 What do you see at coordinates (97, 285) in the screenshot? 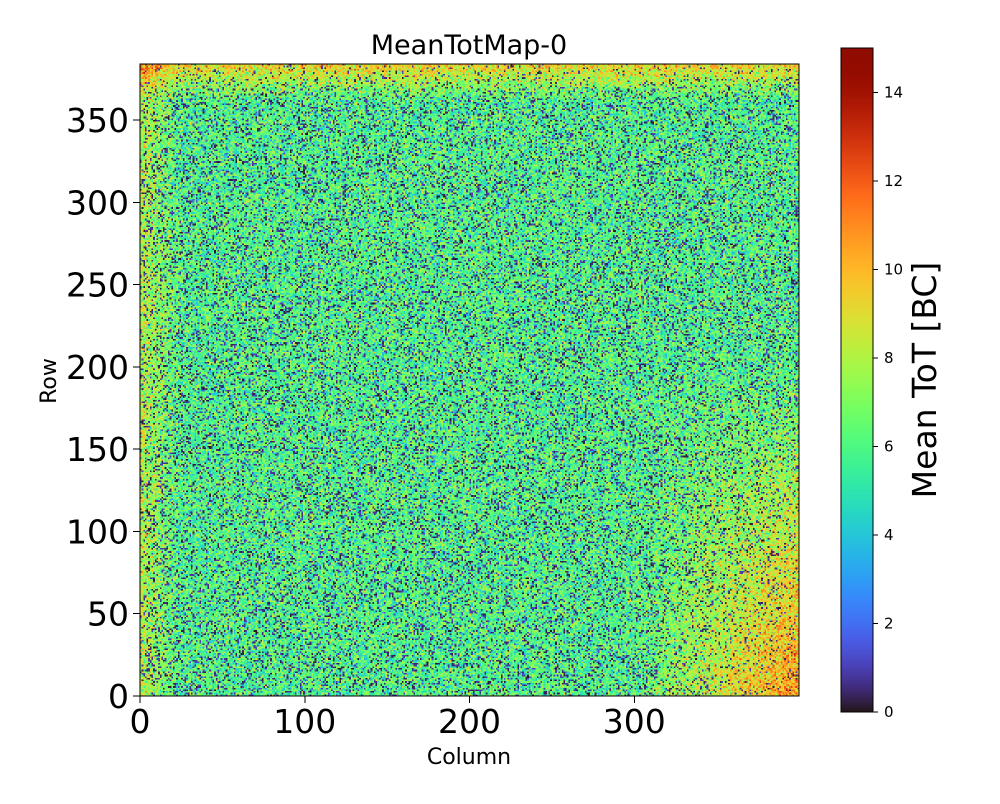
I see `y-tick-label: 250` at bounding box center [97, 285].